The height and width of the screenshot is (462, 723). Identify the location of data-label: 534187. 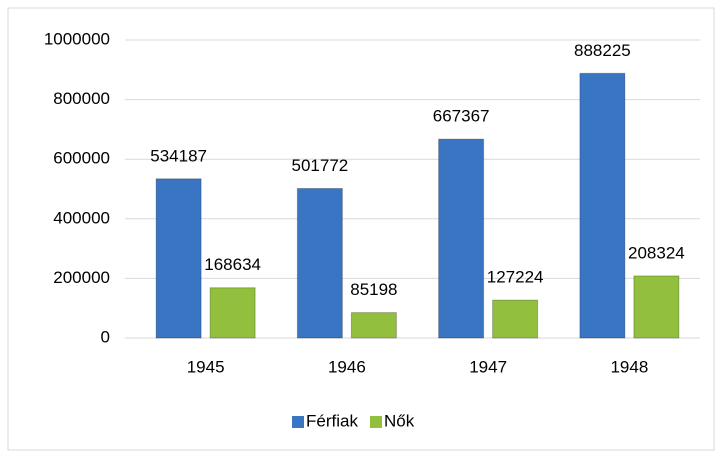
(178, 155).